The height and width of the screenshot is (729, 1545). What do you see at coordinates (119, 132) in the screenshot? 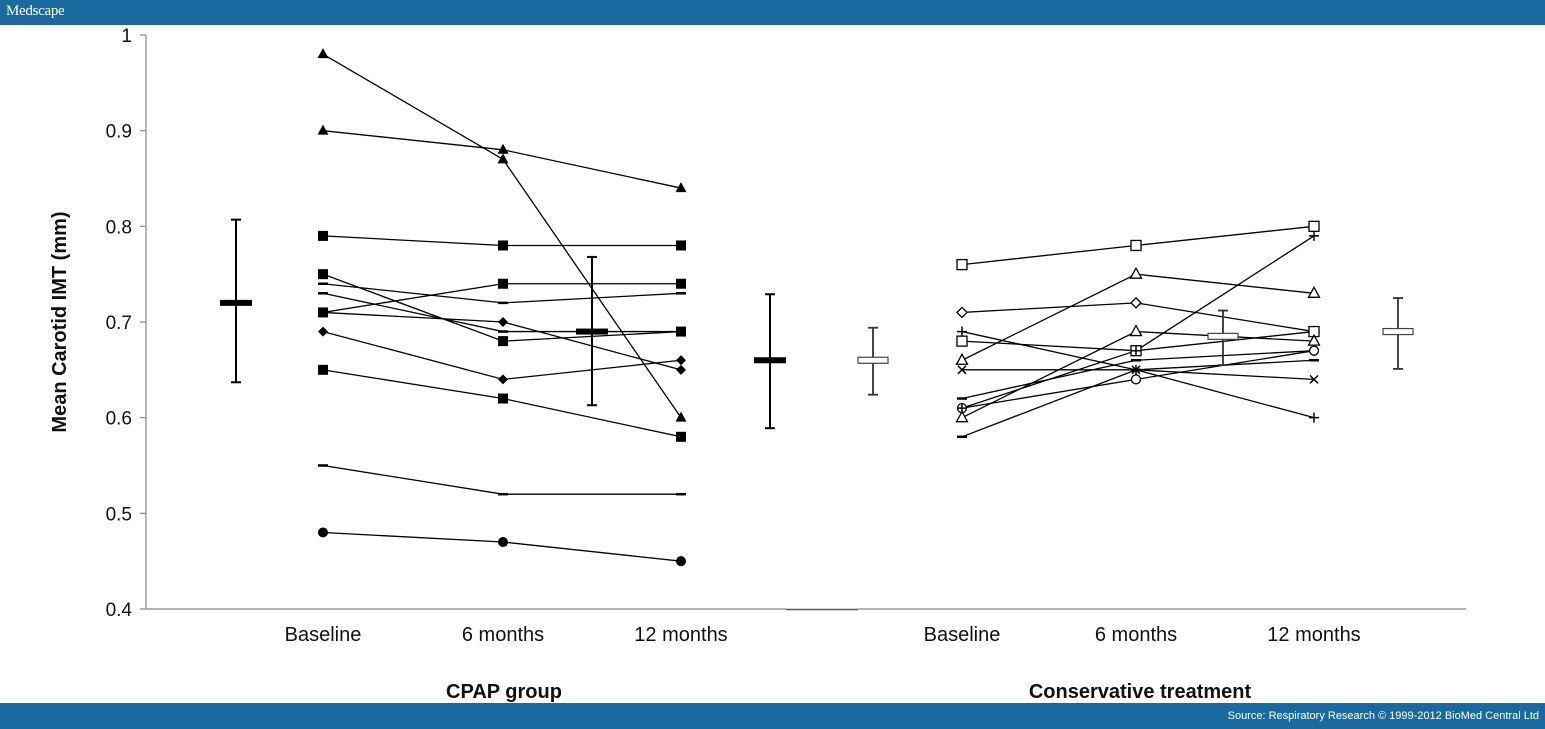
I see `y-tick-label: 0.9` at bounding box center [119, 132].